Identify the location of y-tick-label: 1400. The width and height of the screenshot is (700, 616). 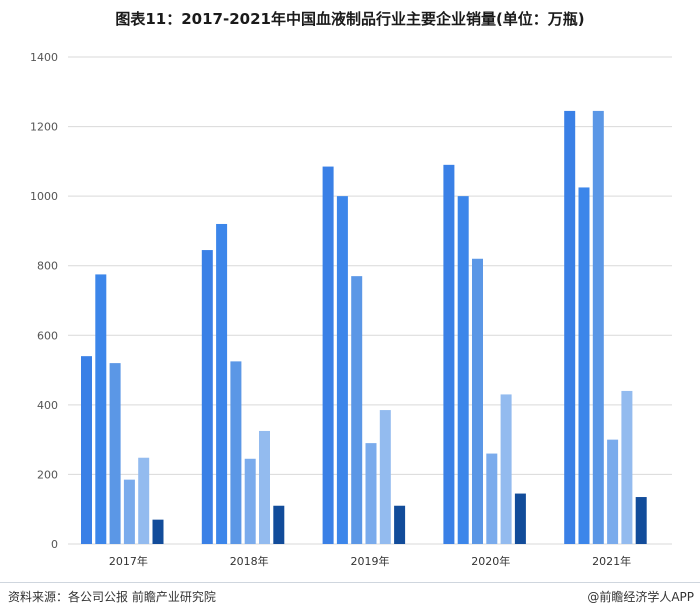
(44, 57).